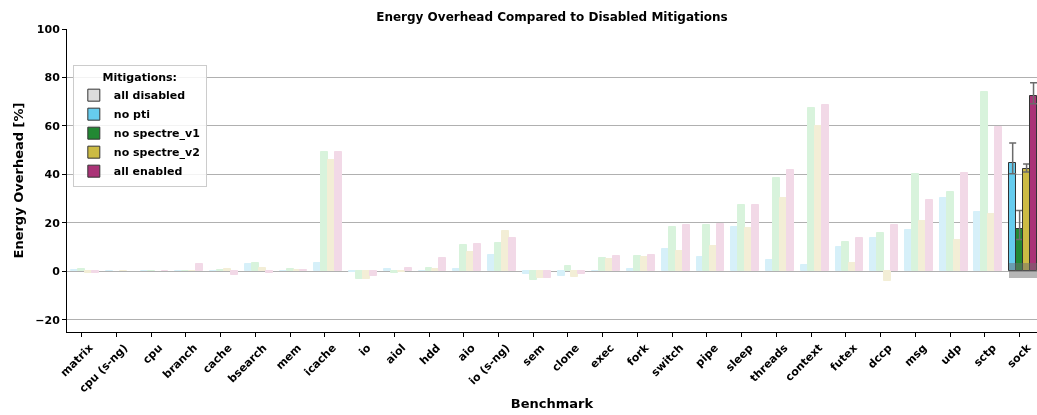 This screenshot has height=415, width=1037. I want to click on legend-title: Mitigations:, so click(140, 77).